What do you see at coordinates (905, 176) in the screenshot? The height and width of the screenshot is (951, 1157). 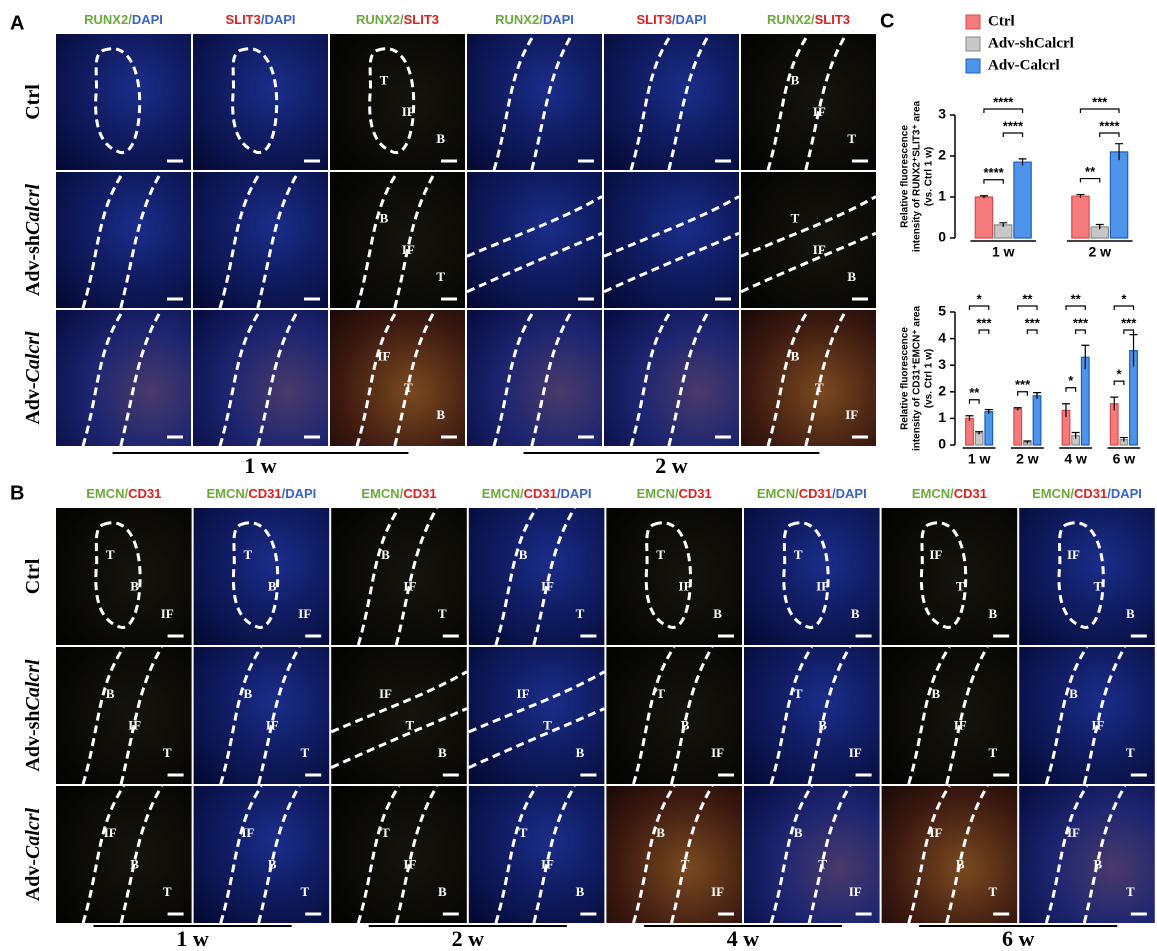 I see `y-axis-label: Relative fluorescence` at bounding box center [905, 176].